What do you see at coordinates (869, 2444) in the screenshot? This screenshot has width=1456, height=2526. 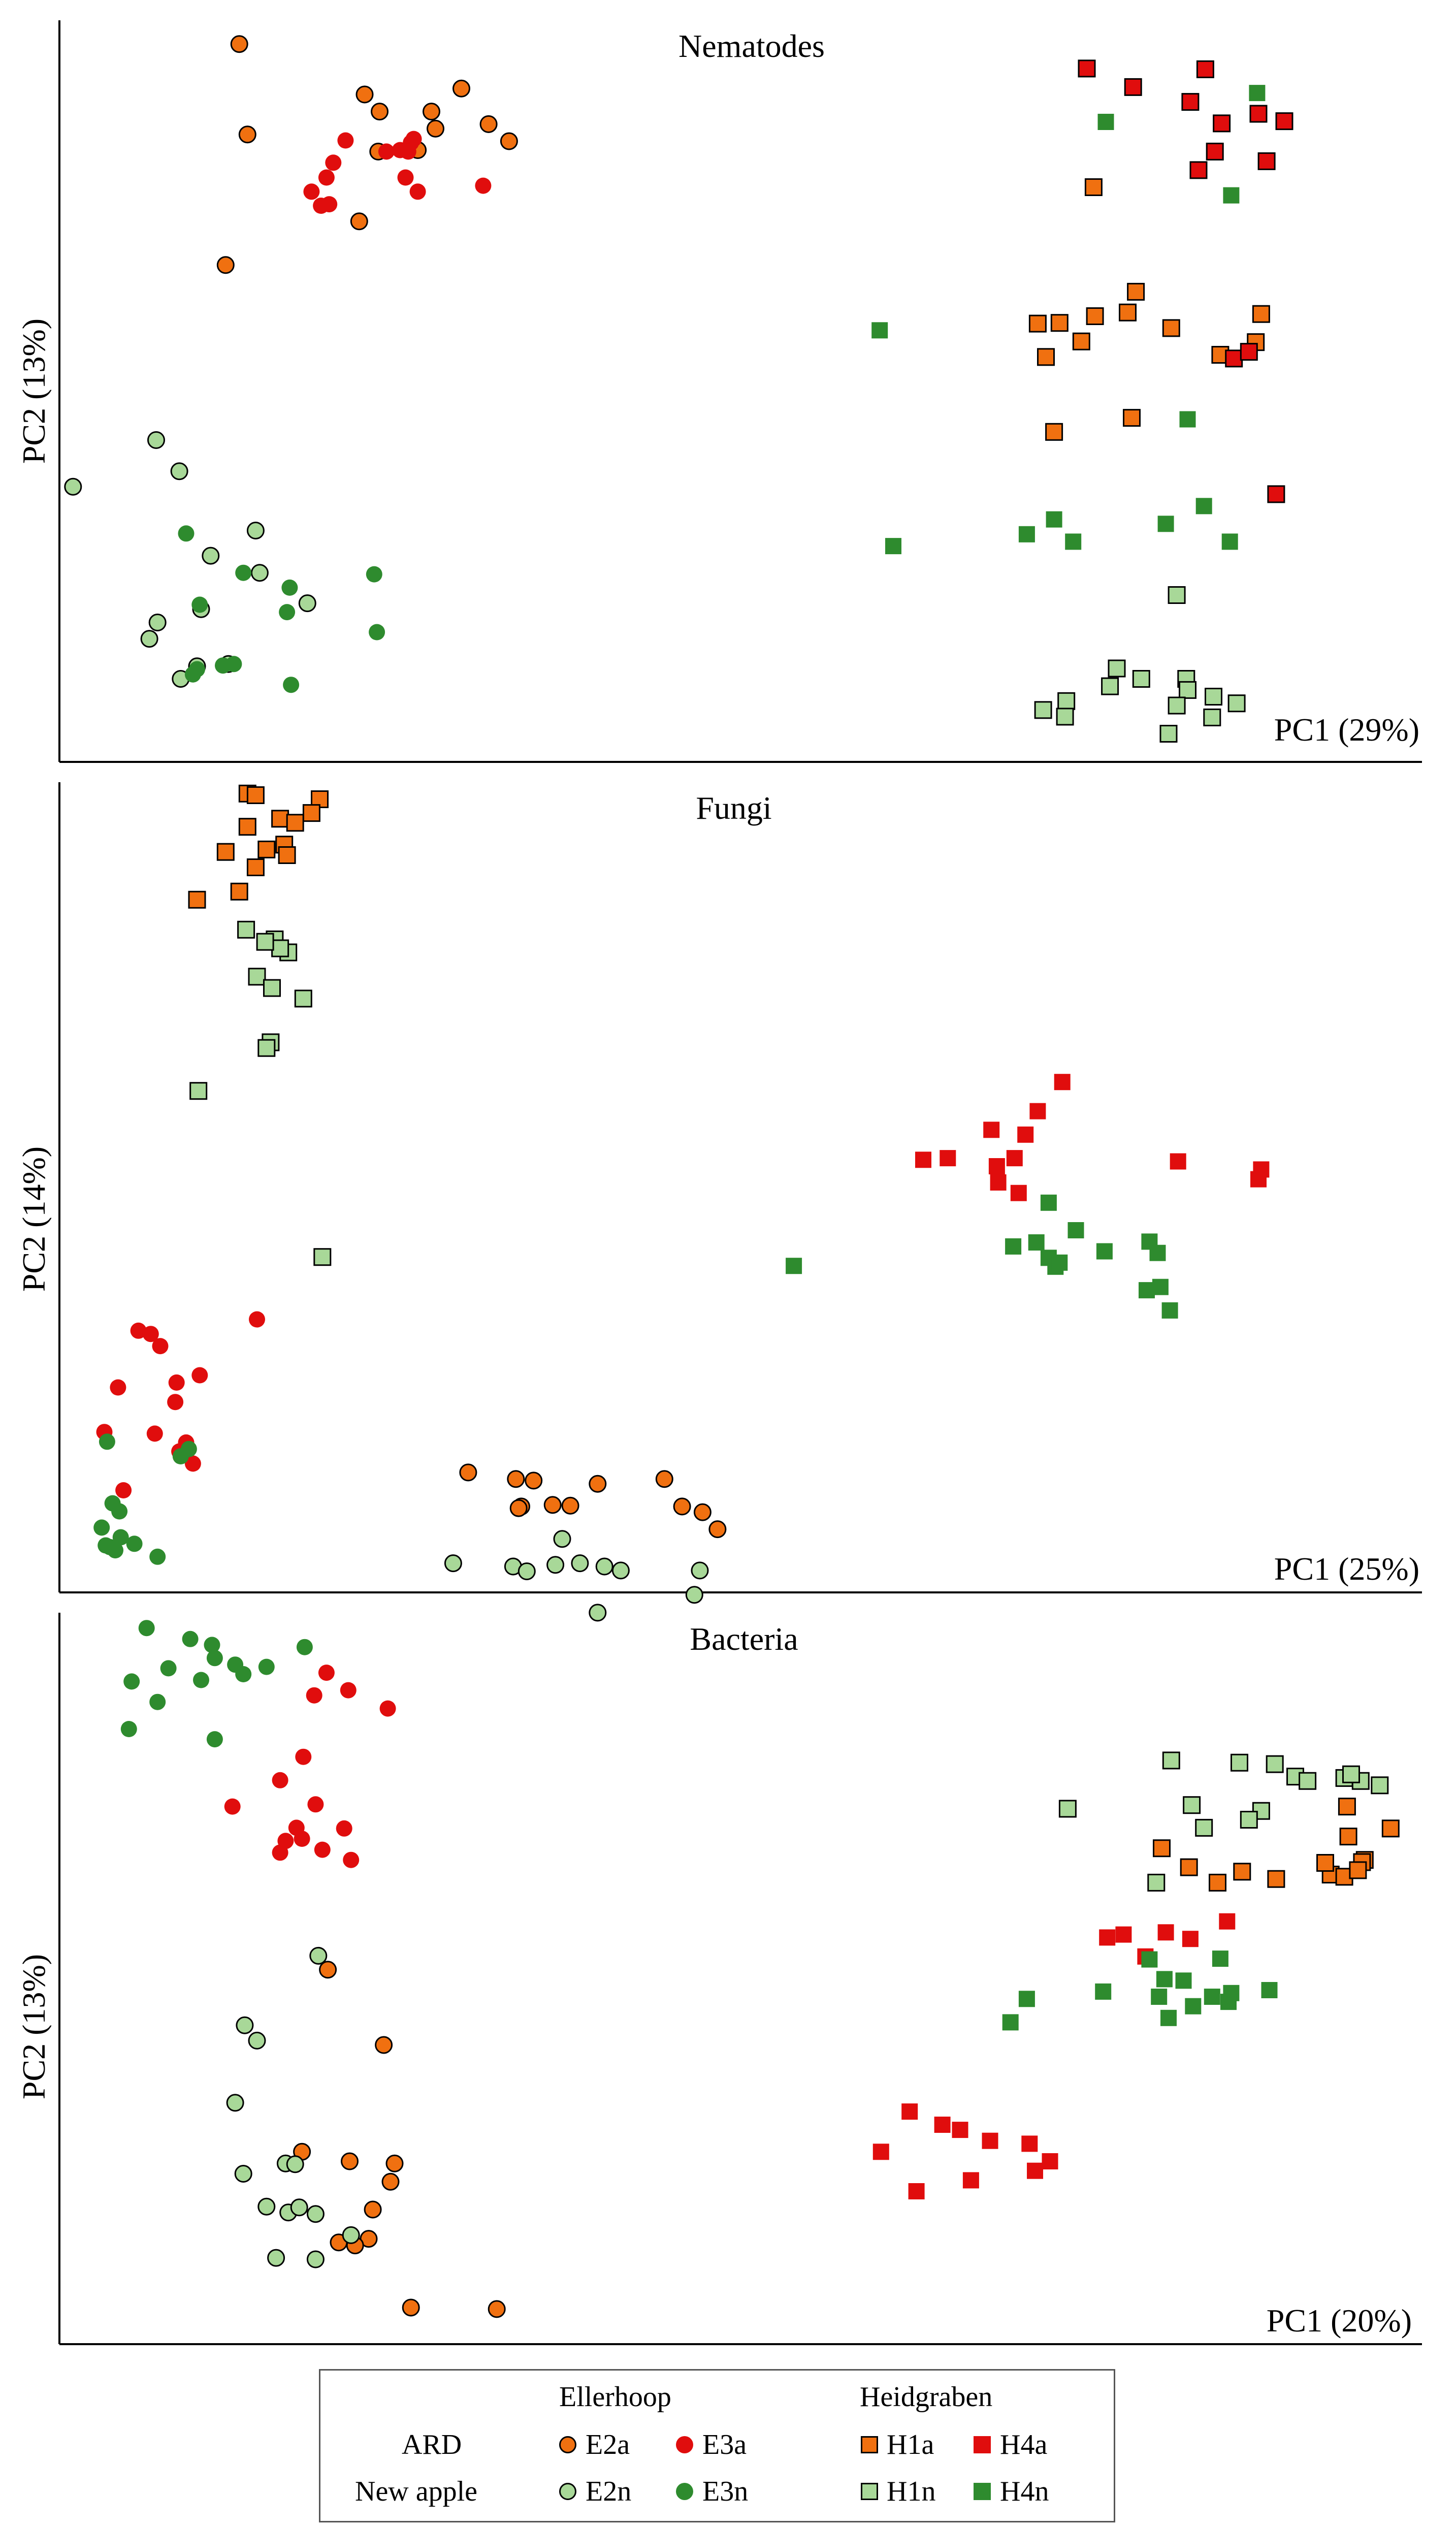 I see `legend-marker-h1a` at bounding box center [869, 2444].